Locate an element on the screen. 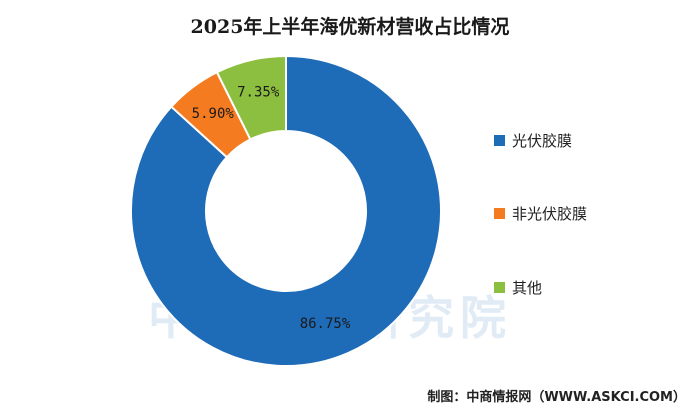 This screenshot has height=413, width=700. legend-item-2: 非光伏胶膜 is located at coordinates (540, 213).